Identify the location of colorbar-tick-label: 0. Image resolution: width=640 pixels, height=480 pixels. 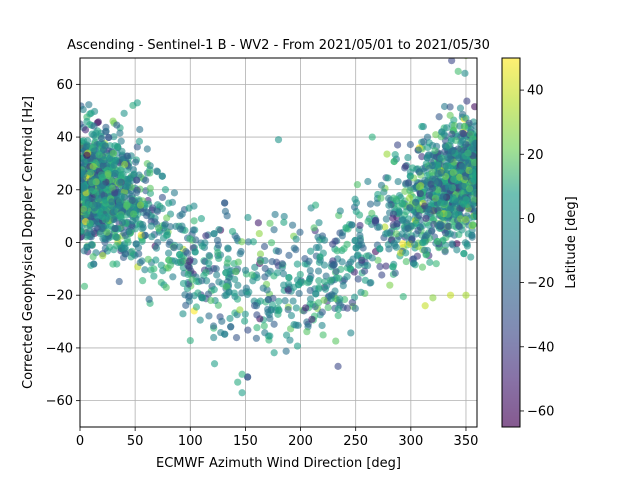
(531, 219).